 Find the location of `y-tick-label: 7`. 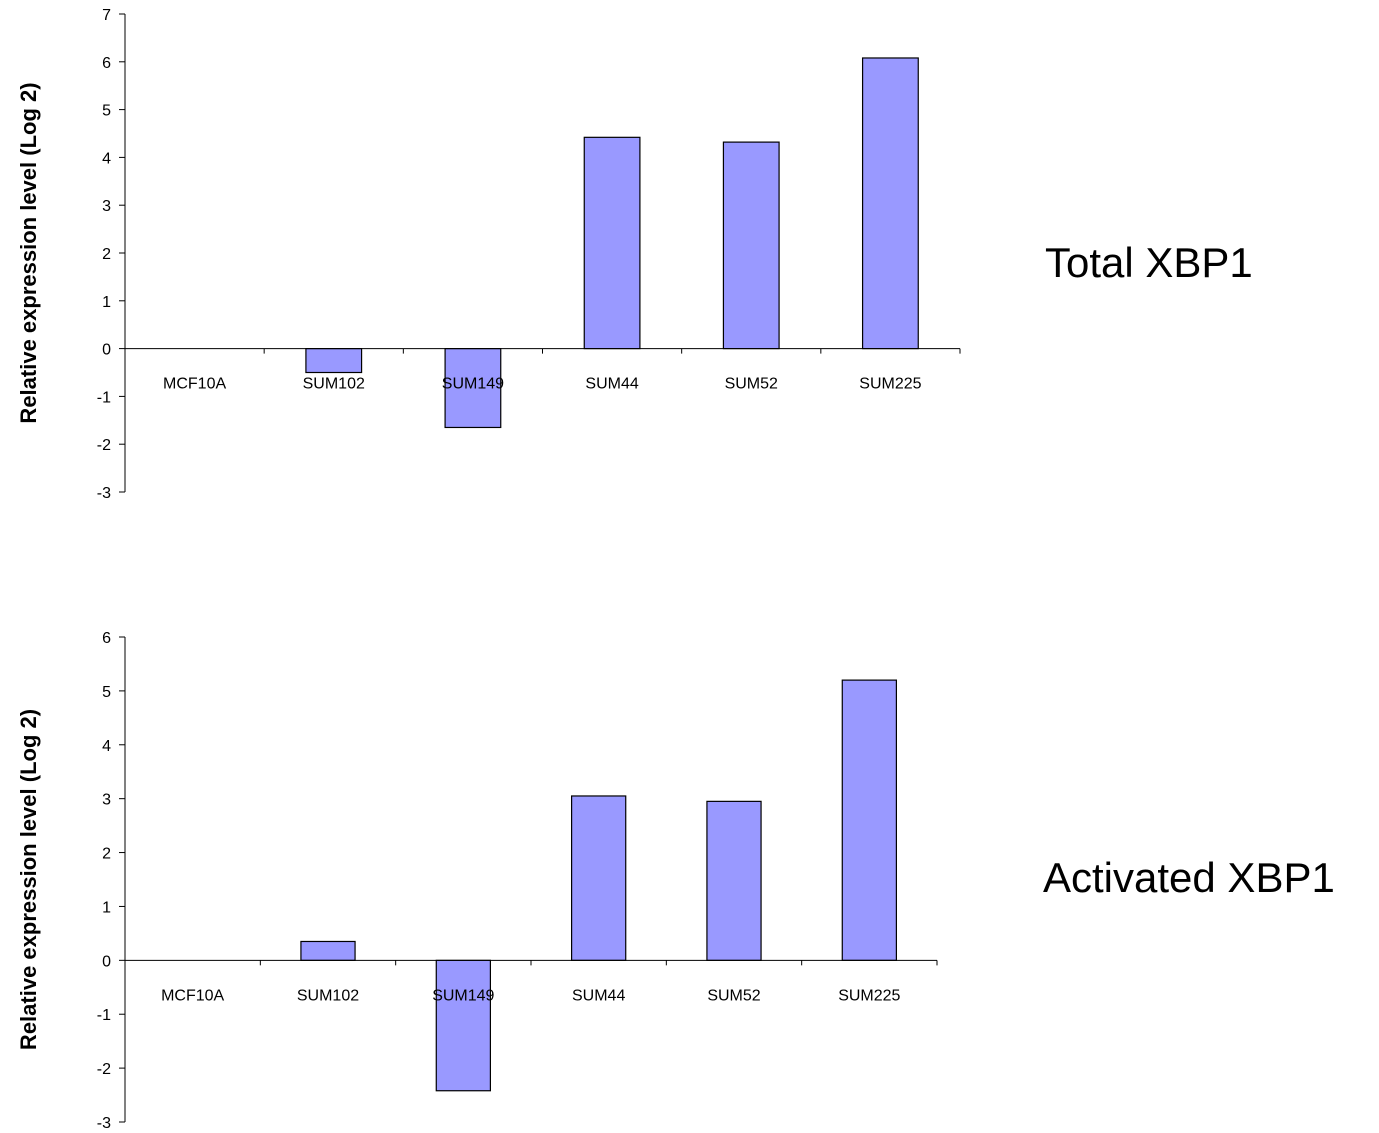

y-tick-label: 7 is located at coordinates (106, 15).